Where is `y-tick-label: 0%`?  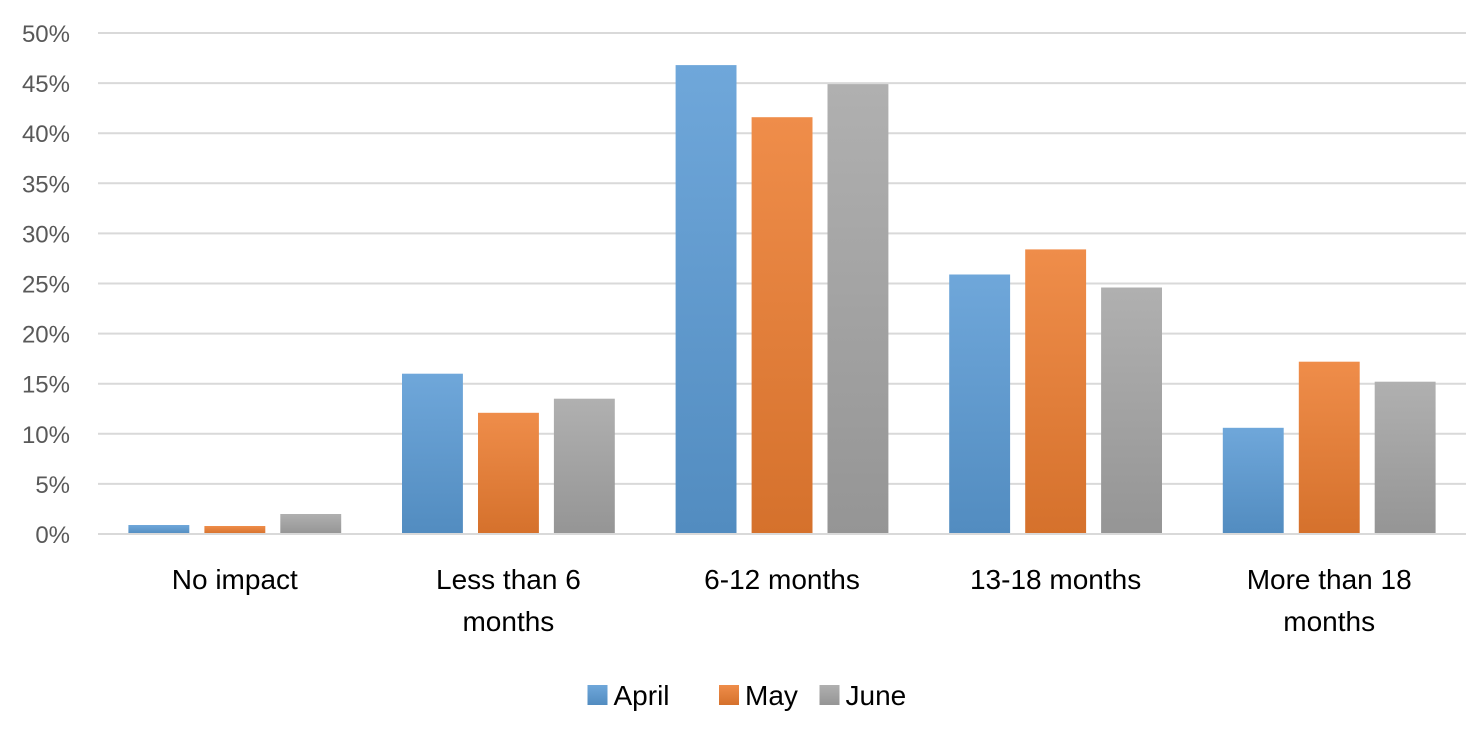 y-tick-label: 0% is located at coordinates (52, 535).